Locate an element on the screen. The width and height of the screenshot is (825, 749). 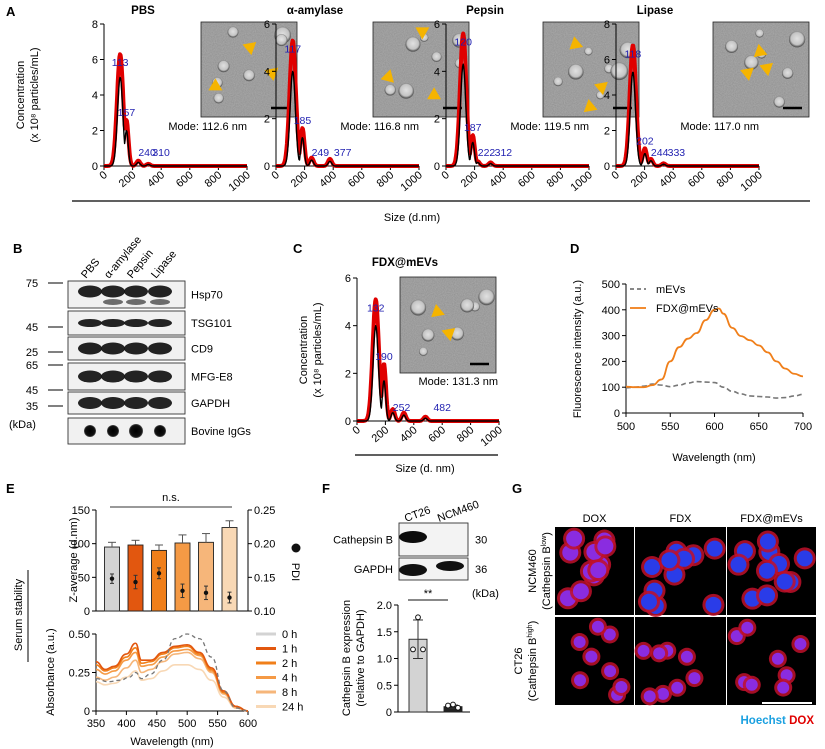
y-tick-label: 0.25 is located at coordinates (79, 674).